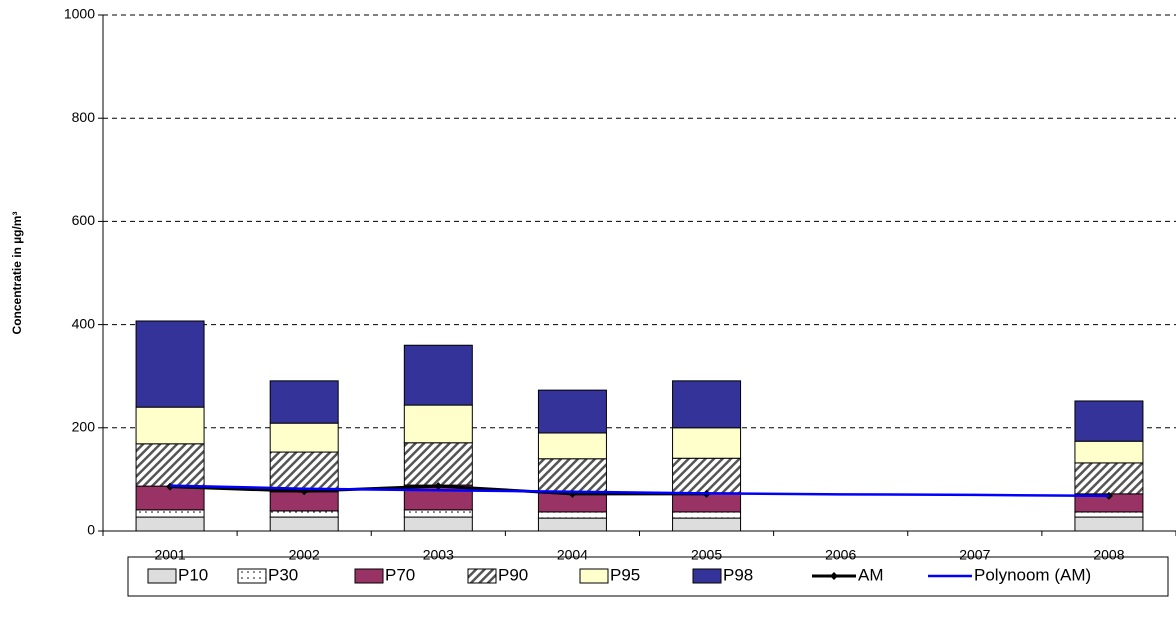 The height and width of the screenshot is (617, 1176). What do you see at coordinates (639, 491) in the screenshot?
I see `line` at bounding box center [639, 491].